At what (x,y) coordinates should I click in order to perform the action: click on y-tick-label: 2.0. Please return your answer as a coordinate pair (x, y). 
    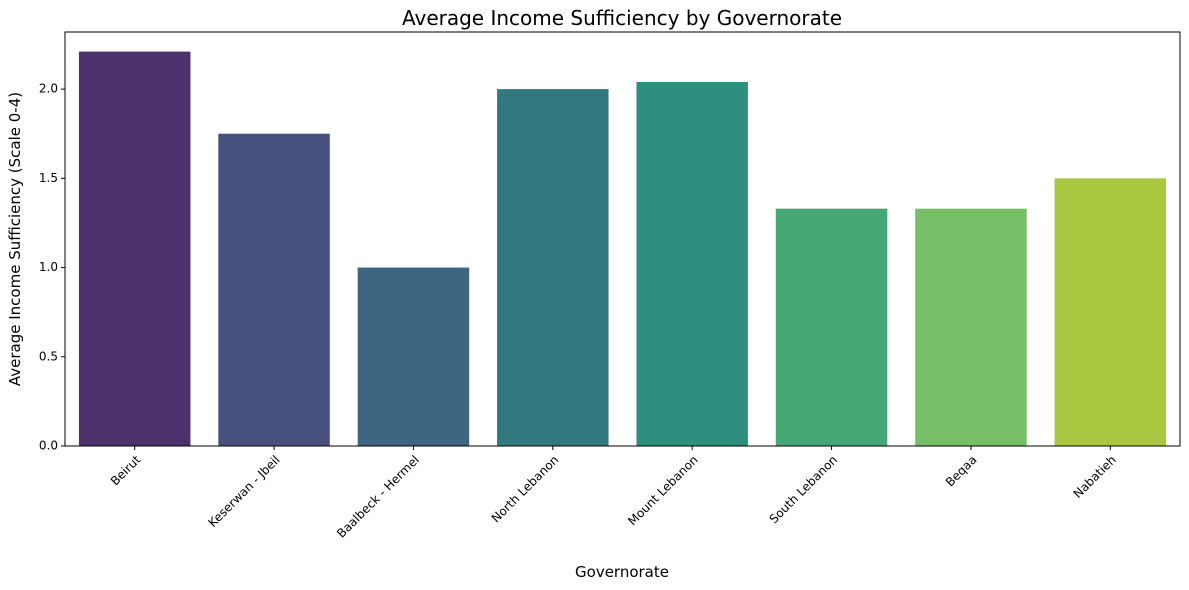
    Looking at the image, I should click on (48, 89).